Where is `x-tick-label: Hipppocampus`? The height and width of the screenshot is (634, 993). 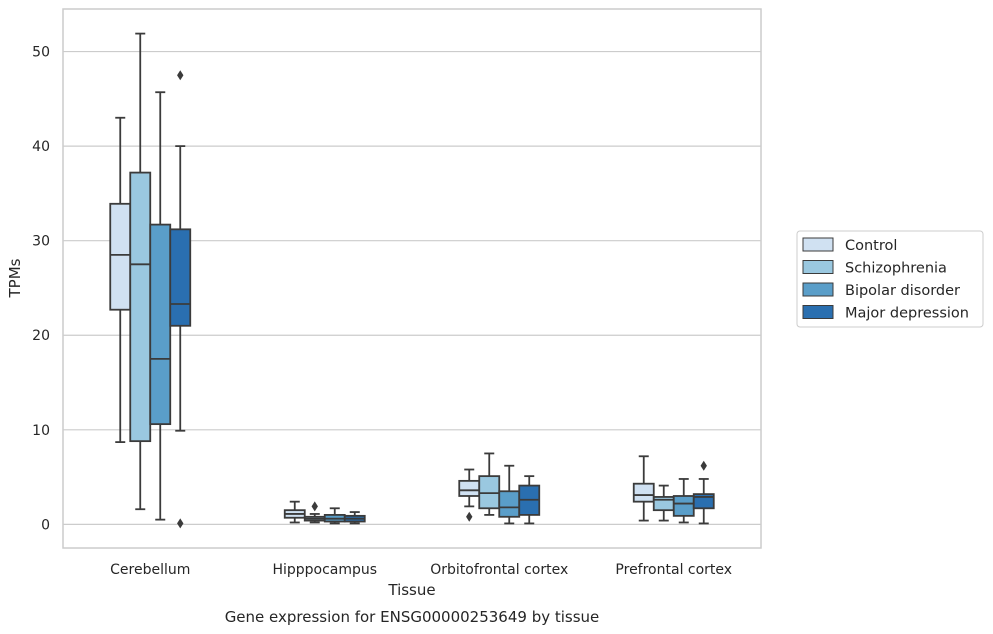 x-tick-label: Hipppocampus is located at coordinates (324, 570).